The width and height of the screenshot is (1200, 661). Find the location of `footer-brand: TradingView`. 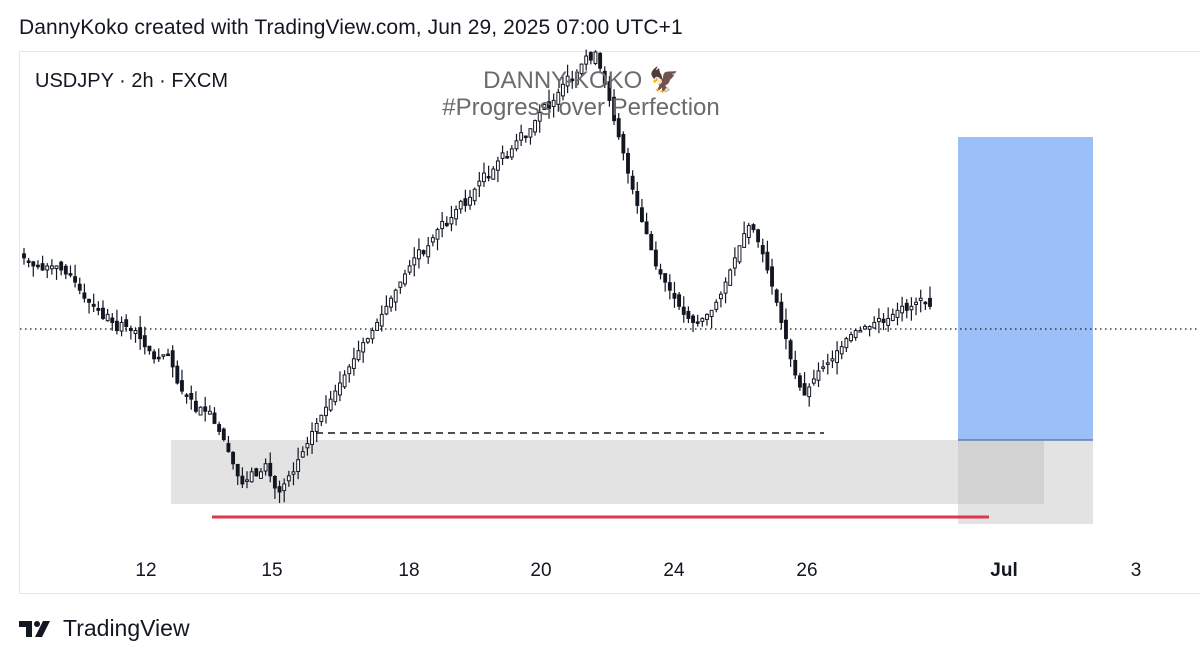

footer-brand: TradingView is located at coordinates (126, 628).